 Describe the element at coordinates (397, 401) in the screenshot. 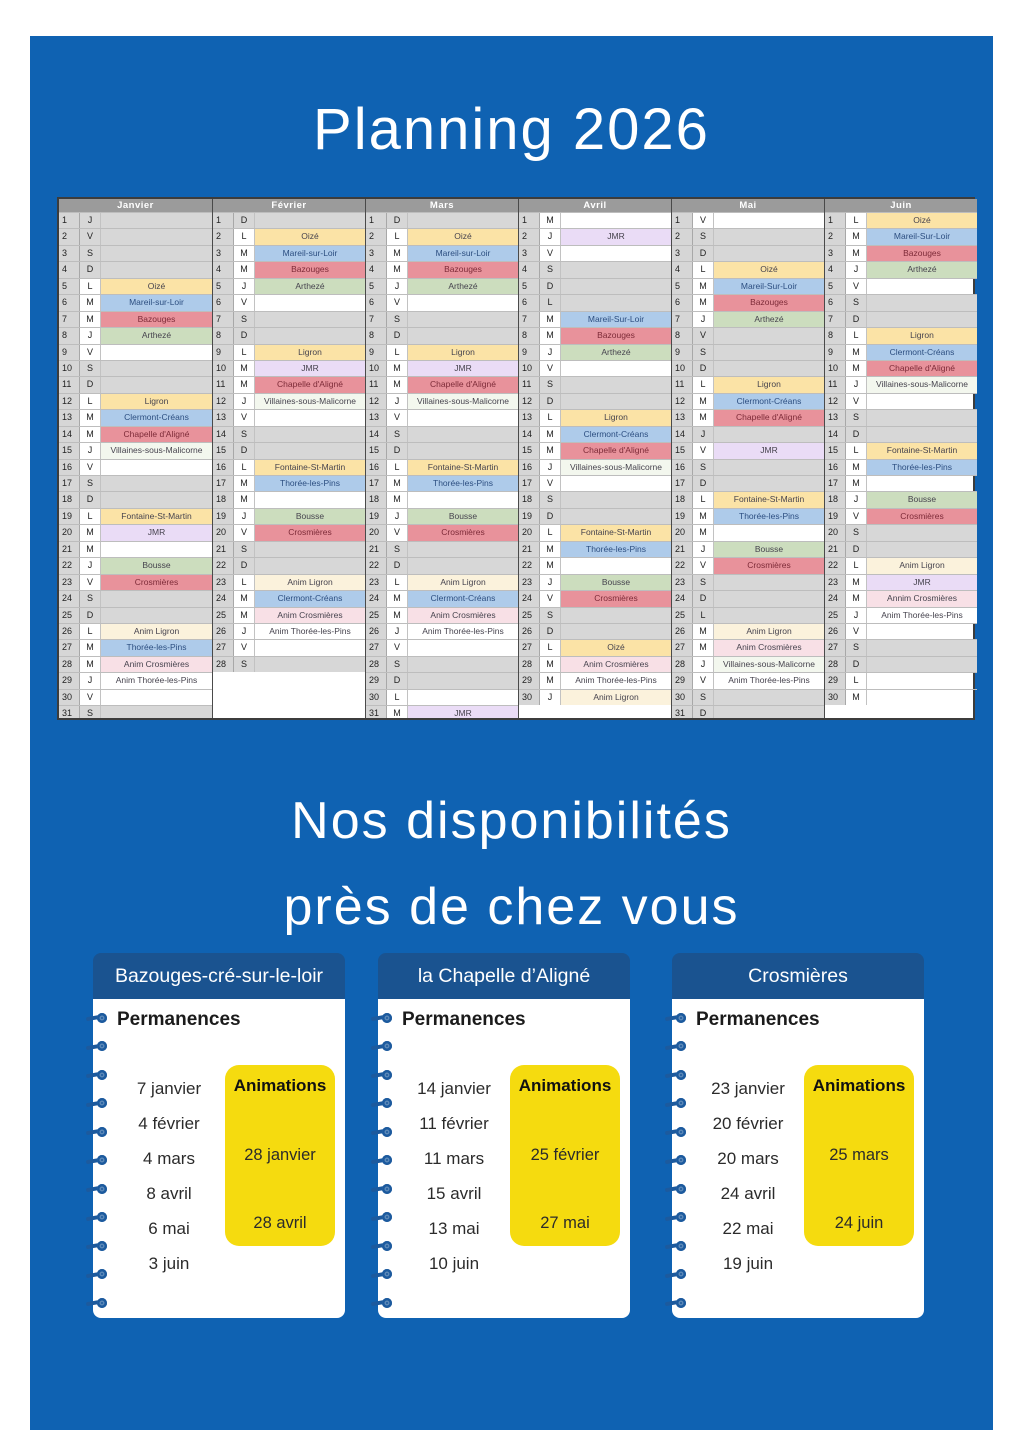

I see `day-letter: J` at that location.